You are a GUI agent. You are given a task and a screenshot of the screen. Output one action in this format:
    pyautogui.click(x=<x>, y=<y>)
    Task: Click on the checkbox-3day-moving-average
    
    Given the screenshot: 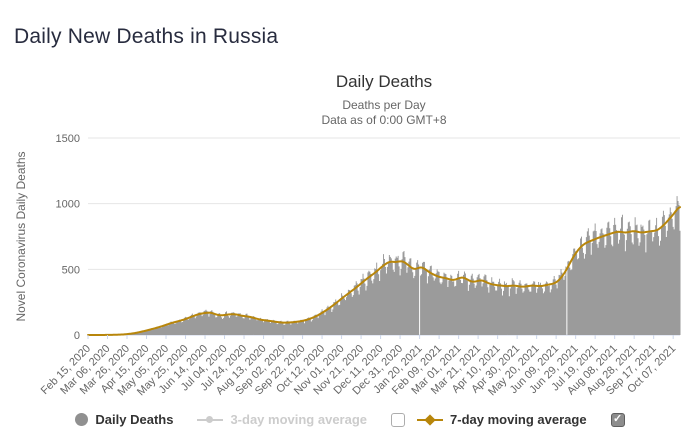 What is the action you would take?
    pyautogui.click(x=398, y=419)
    